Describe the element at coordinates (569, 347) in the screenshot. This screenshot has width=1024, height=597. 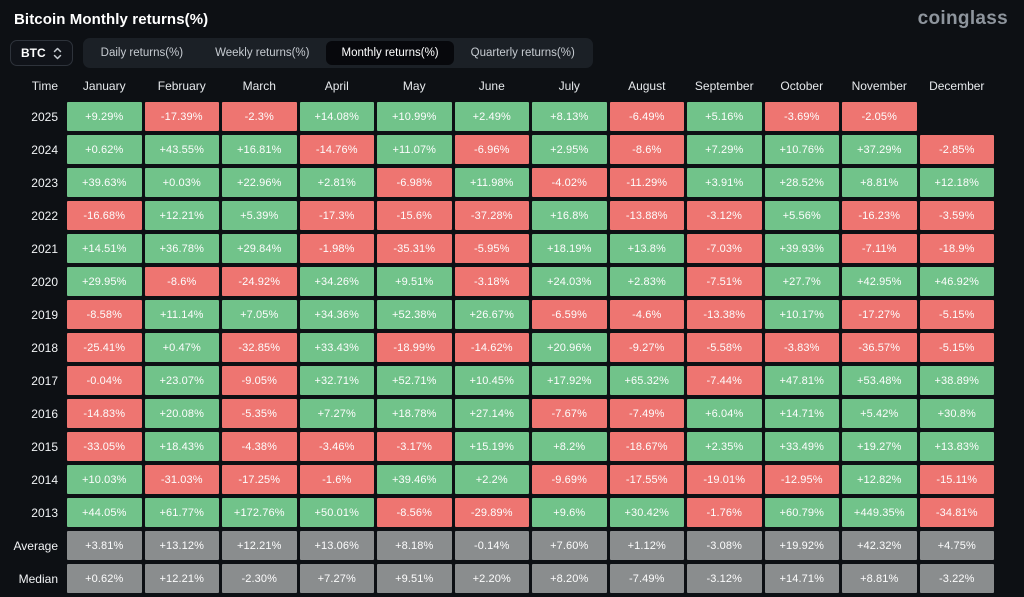
I see `return-cell: +20.96%` at that location.